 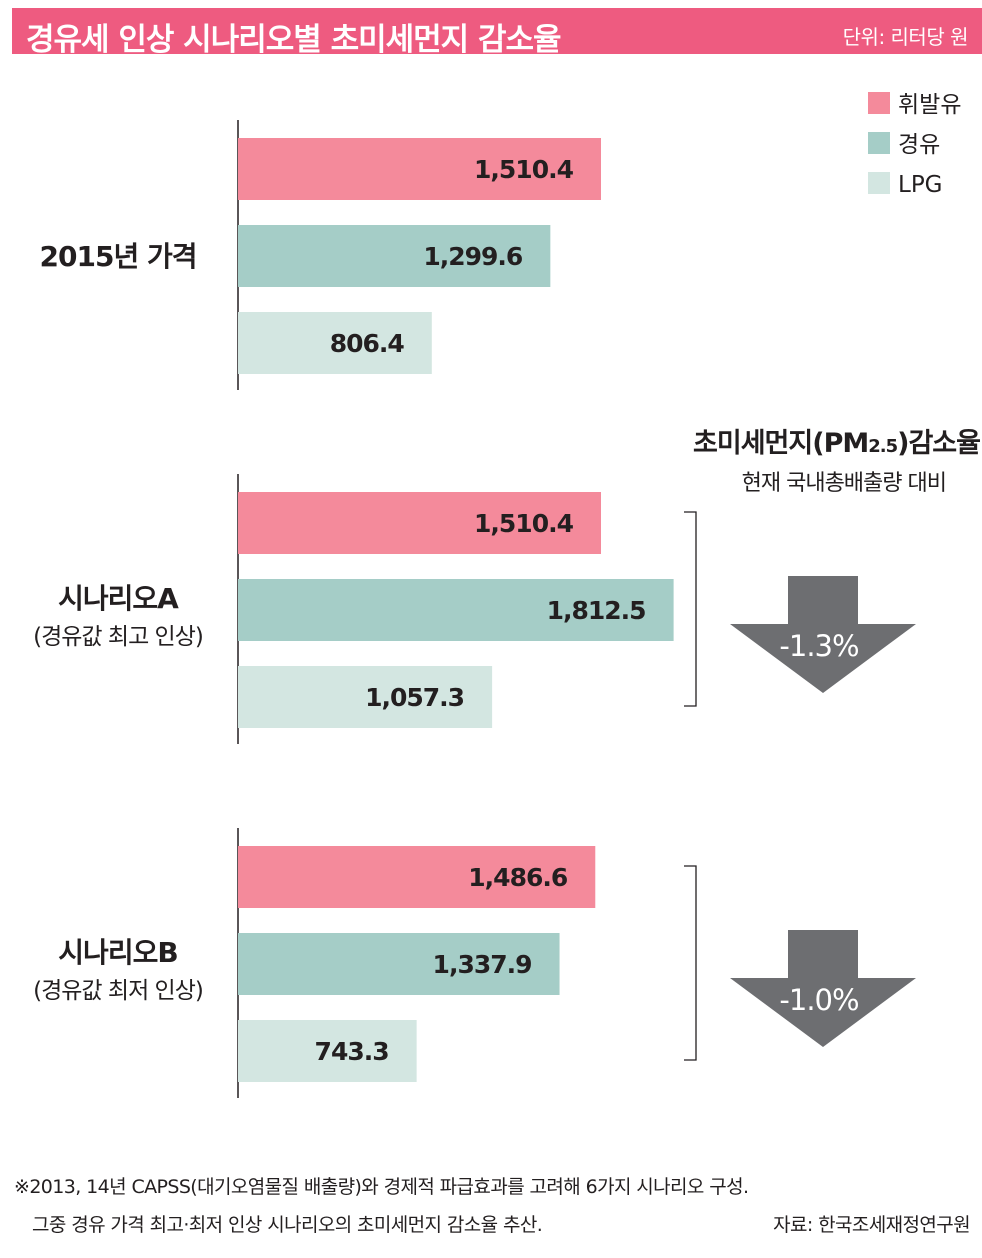 What do you see at coordinates (929, 105) in the screenshot?
I see `legend-label-0: 휘발유` at bounding box center [929, 105].